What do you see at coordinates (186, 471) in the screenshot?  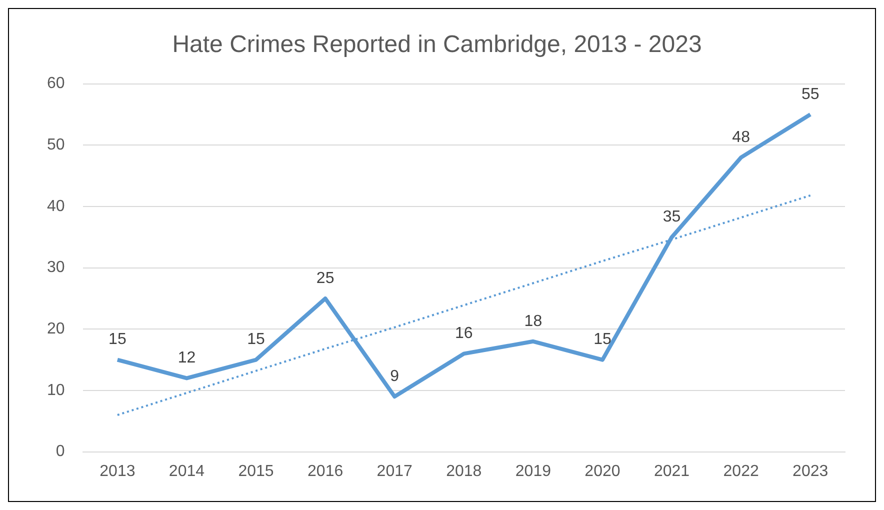 I see `x-tick-label: 2014` at bounding box center [186, 471].